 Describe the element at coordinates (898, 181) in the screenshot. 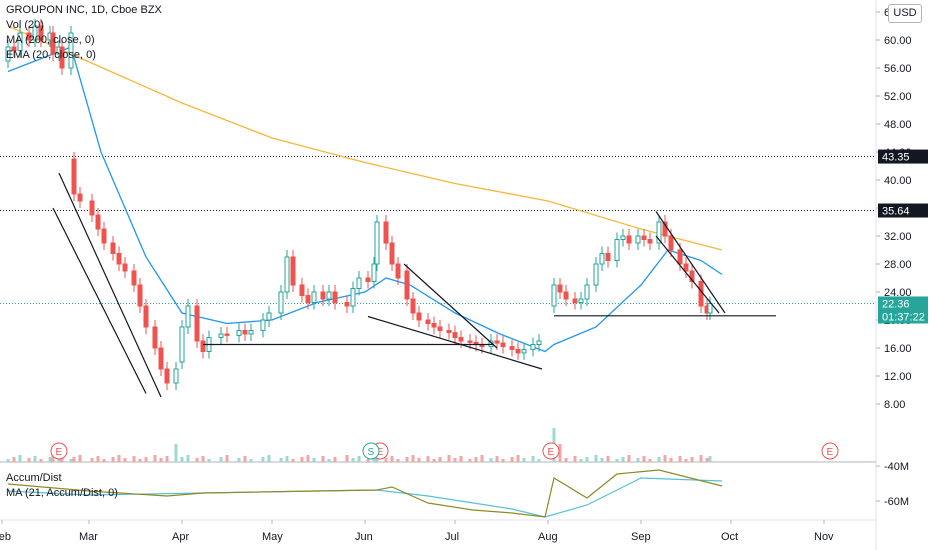

I see `price-tick-label: 40.00` at that location.